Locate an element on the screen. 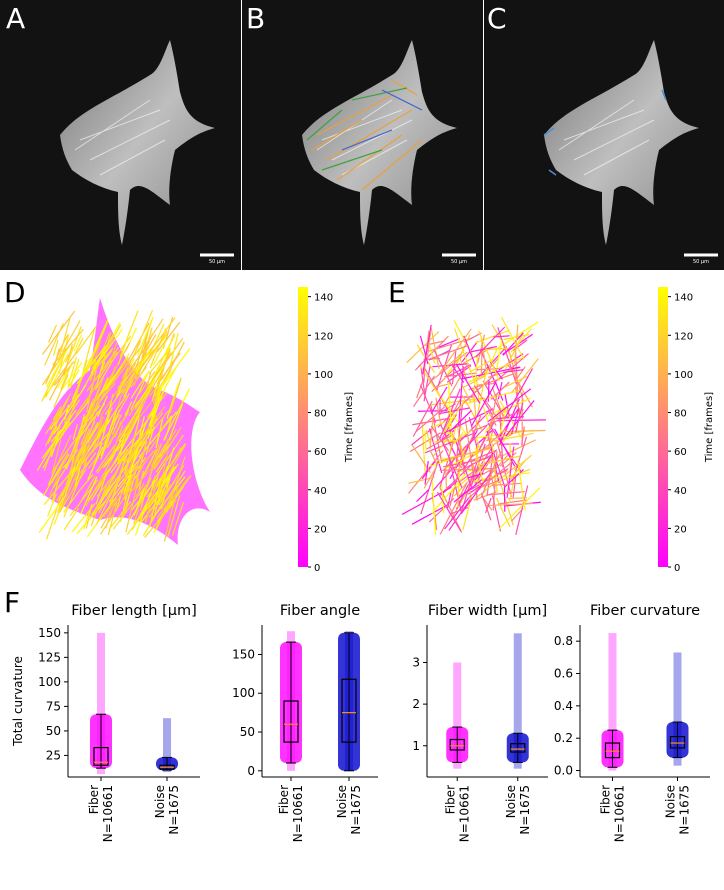 This screenshot has width=724, height=890. scale-label: 50 µm is located at coordinates (217, 262).